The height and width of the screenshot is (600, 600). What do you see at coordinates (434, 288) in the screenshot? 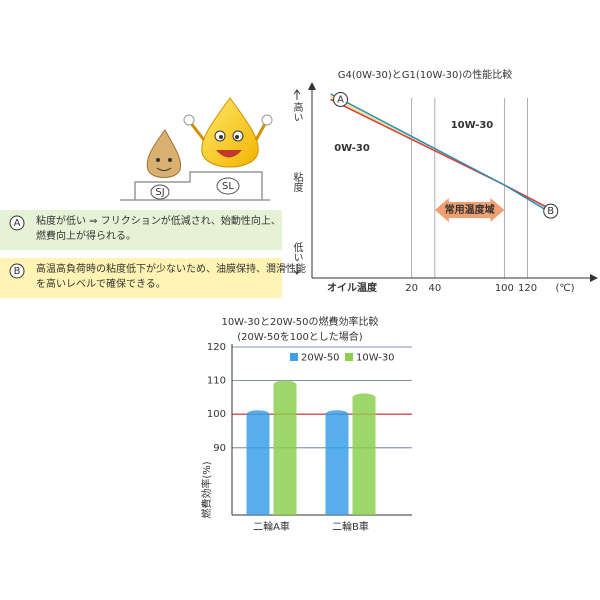
I see `x-tick-label: 40` at bounding box center [434, 288].